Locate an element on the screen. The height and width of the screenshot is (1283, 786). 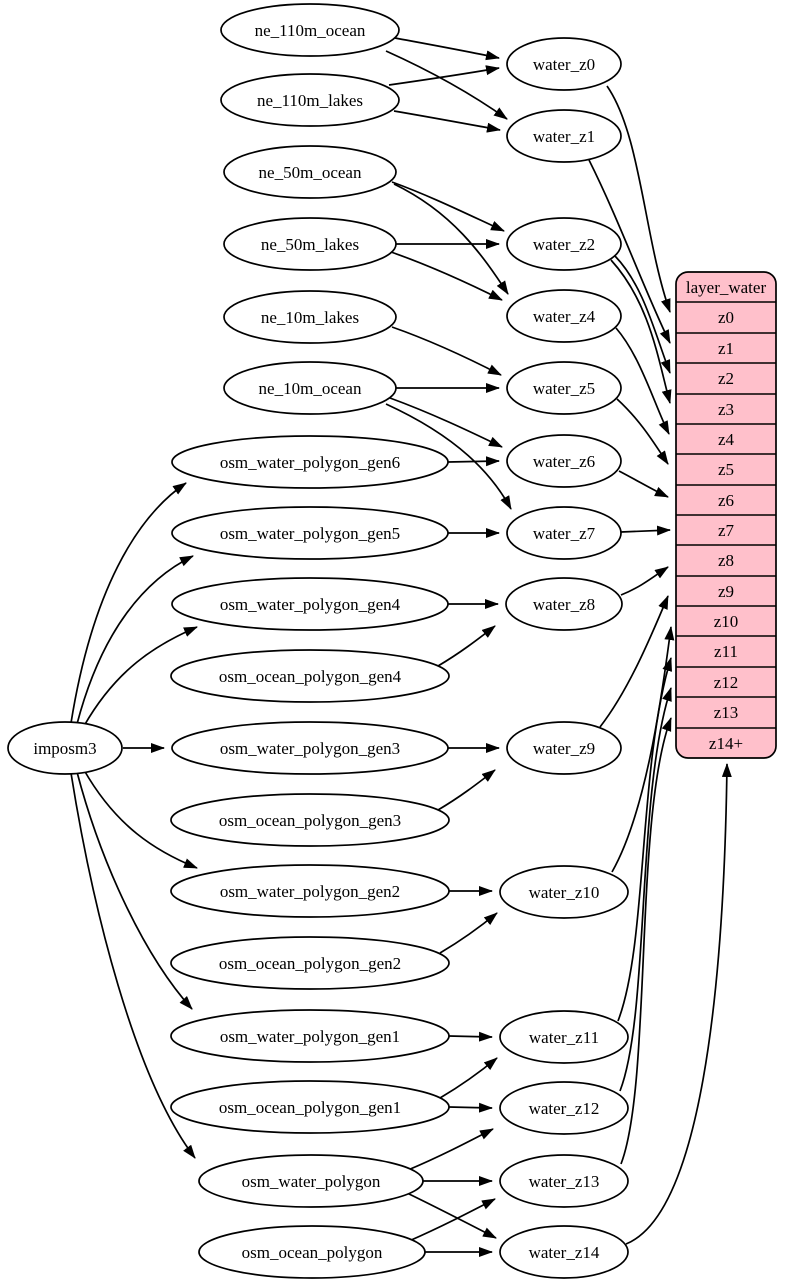
edge-water-z5-to-row-z5 is located at coordinates (642, 431).